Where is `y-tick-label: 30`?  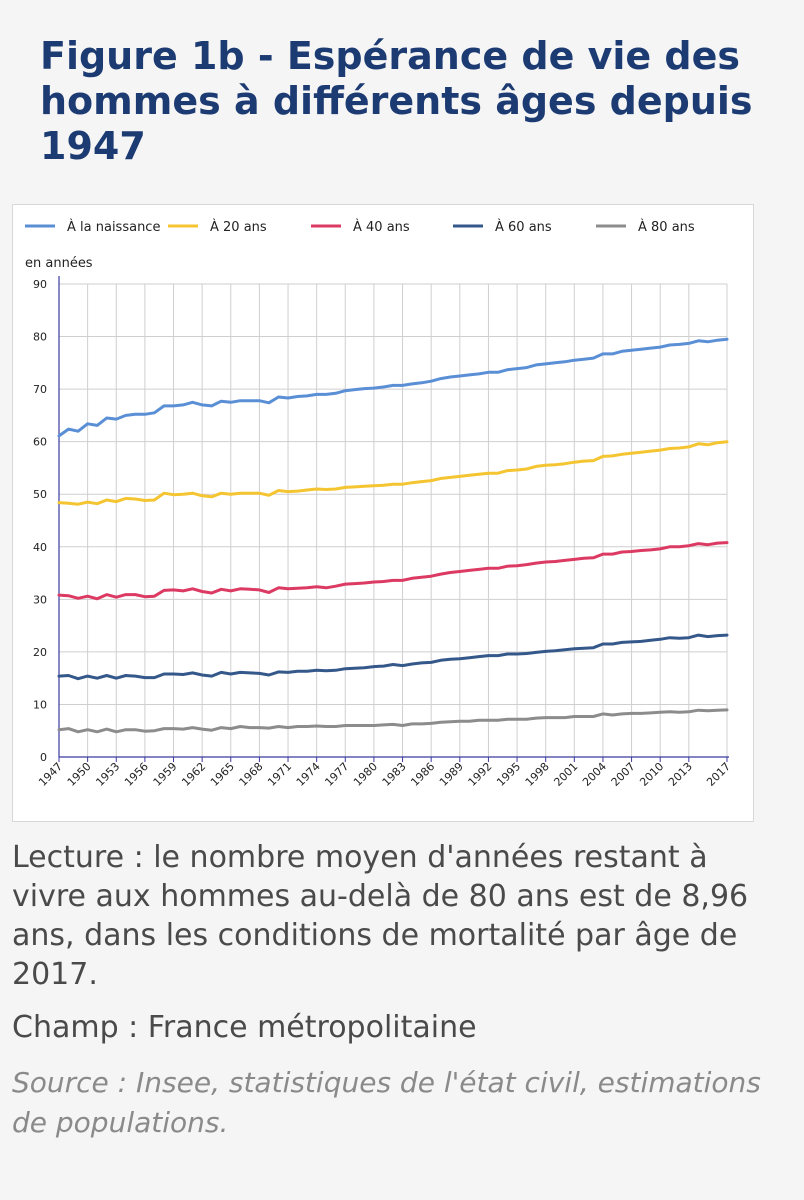 y-tick-label: 30 is located at coordinates (40, 599).